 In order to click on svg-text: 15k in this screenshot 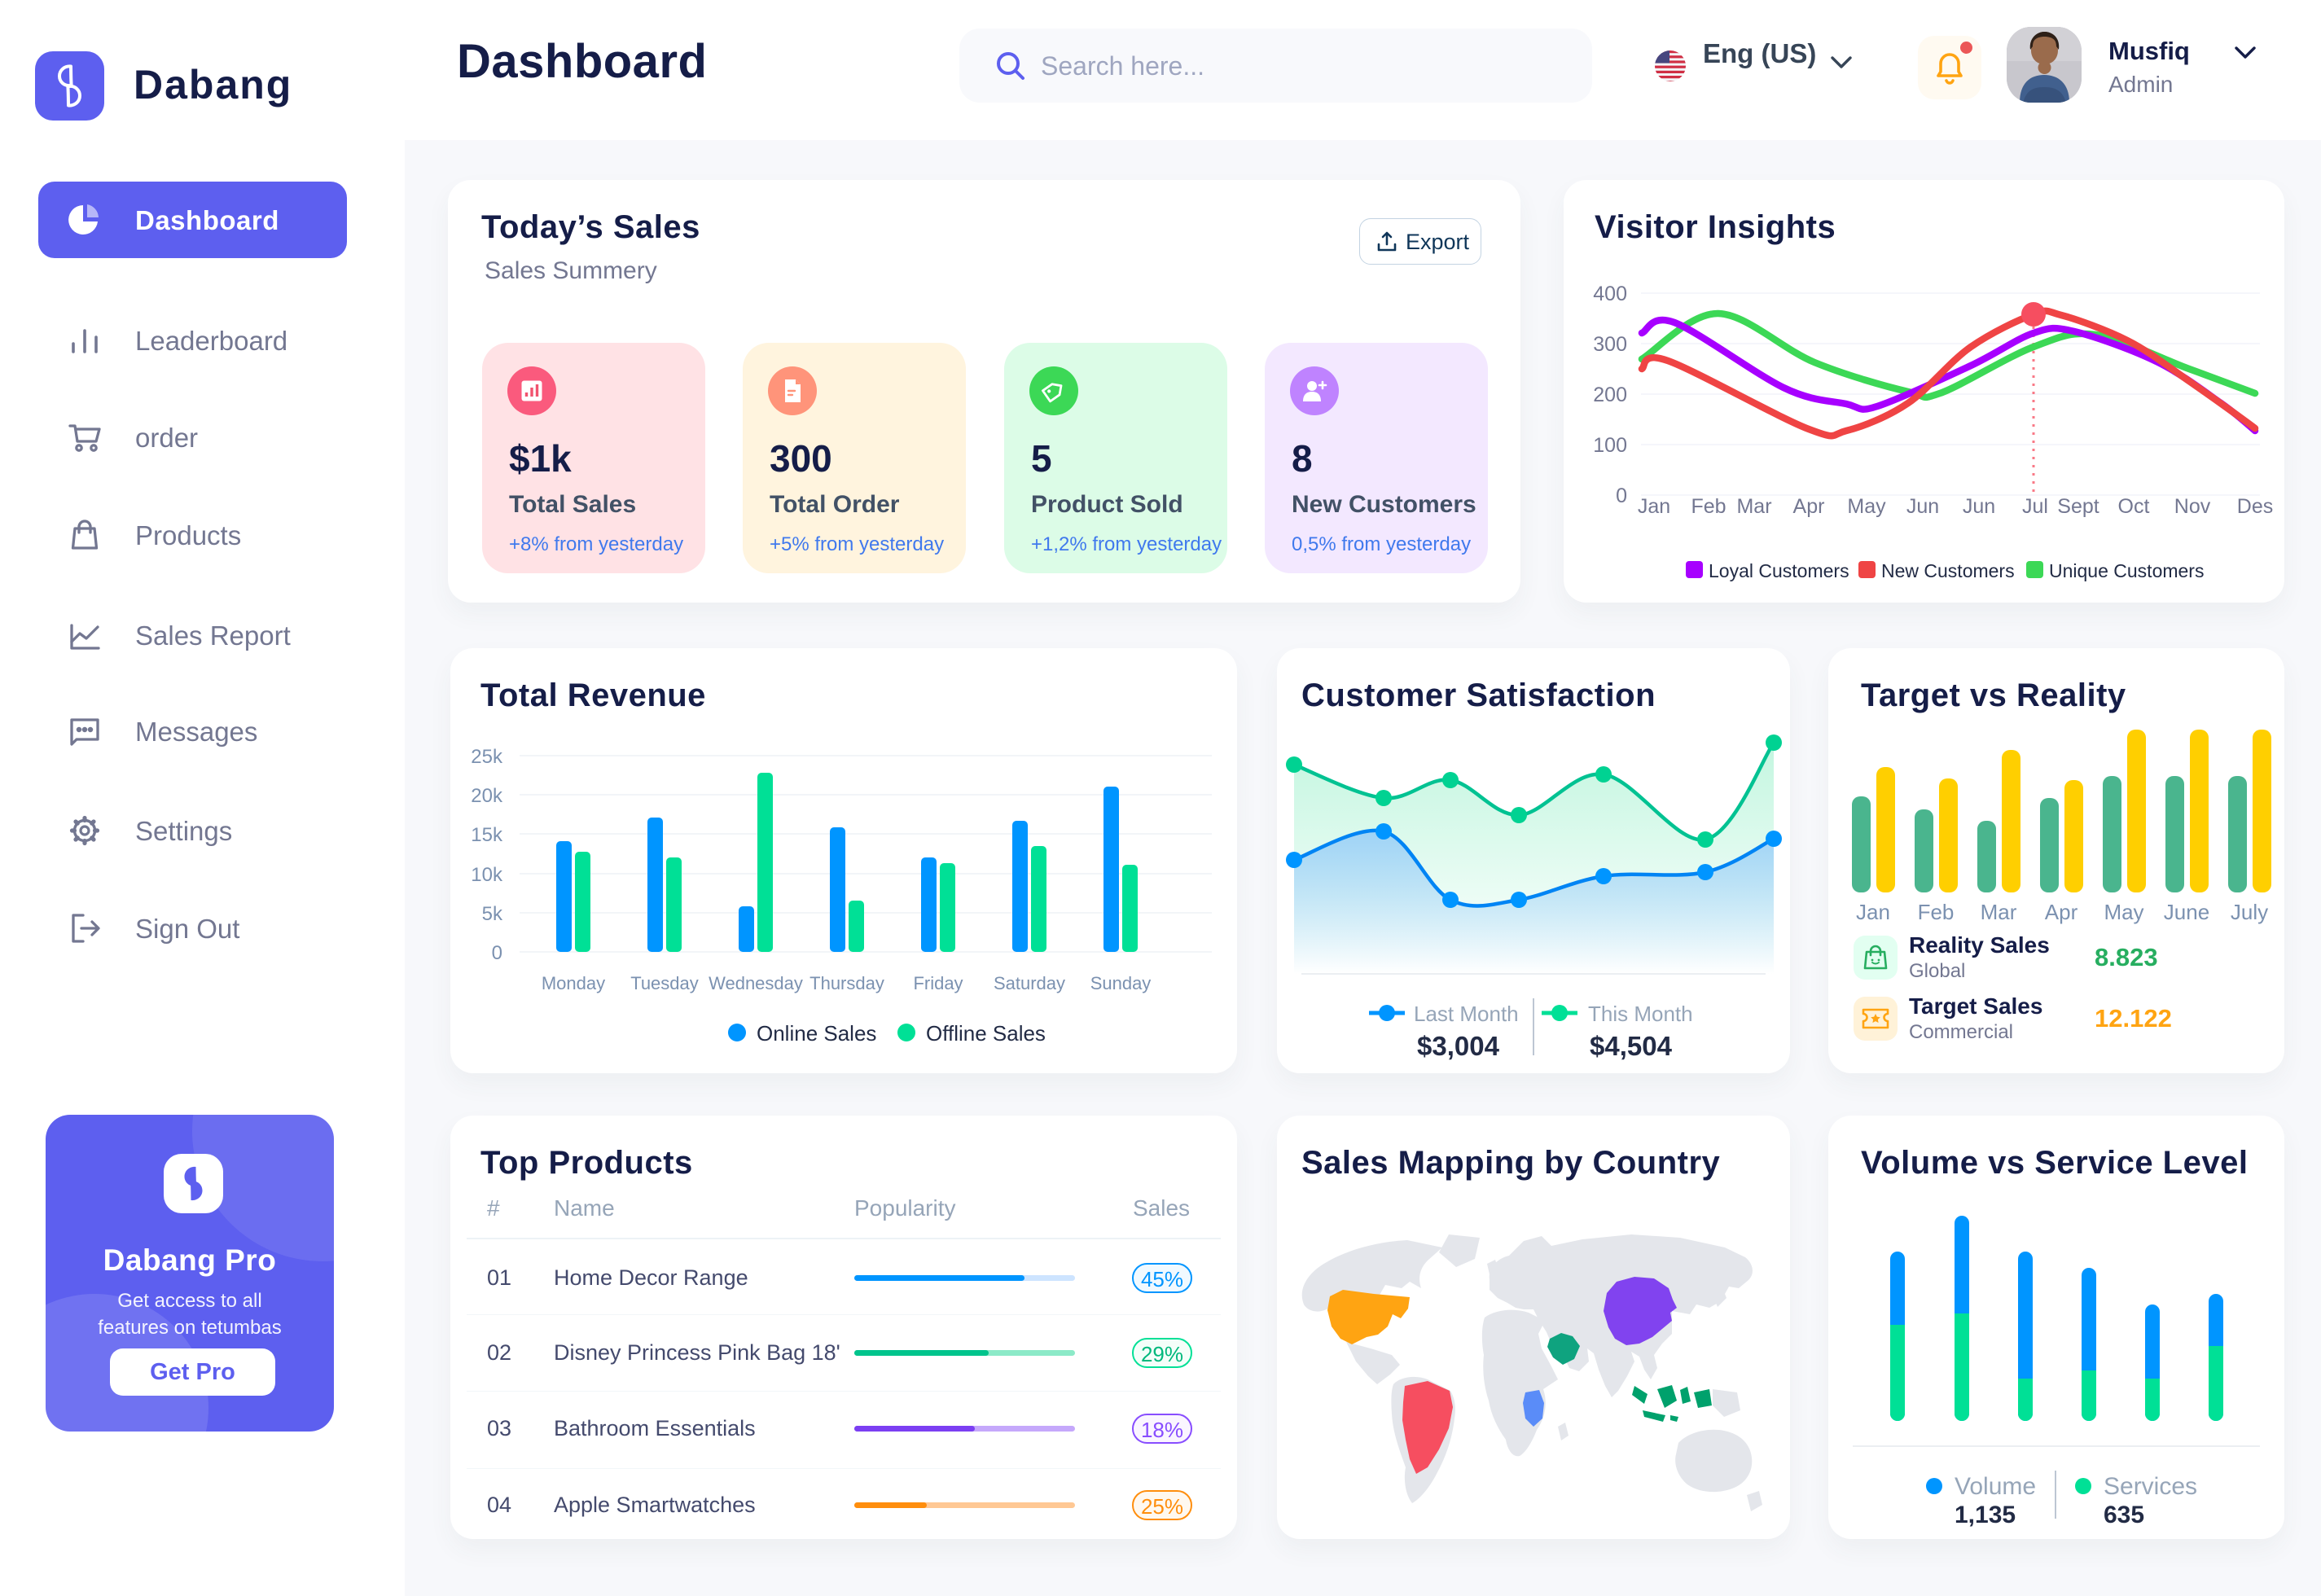, I will do `click(487, 835)`.